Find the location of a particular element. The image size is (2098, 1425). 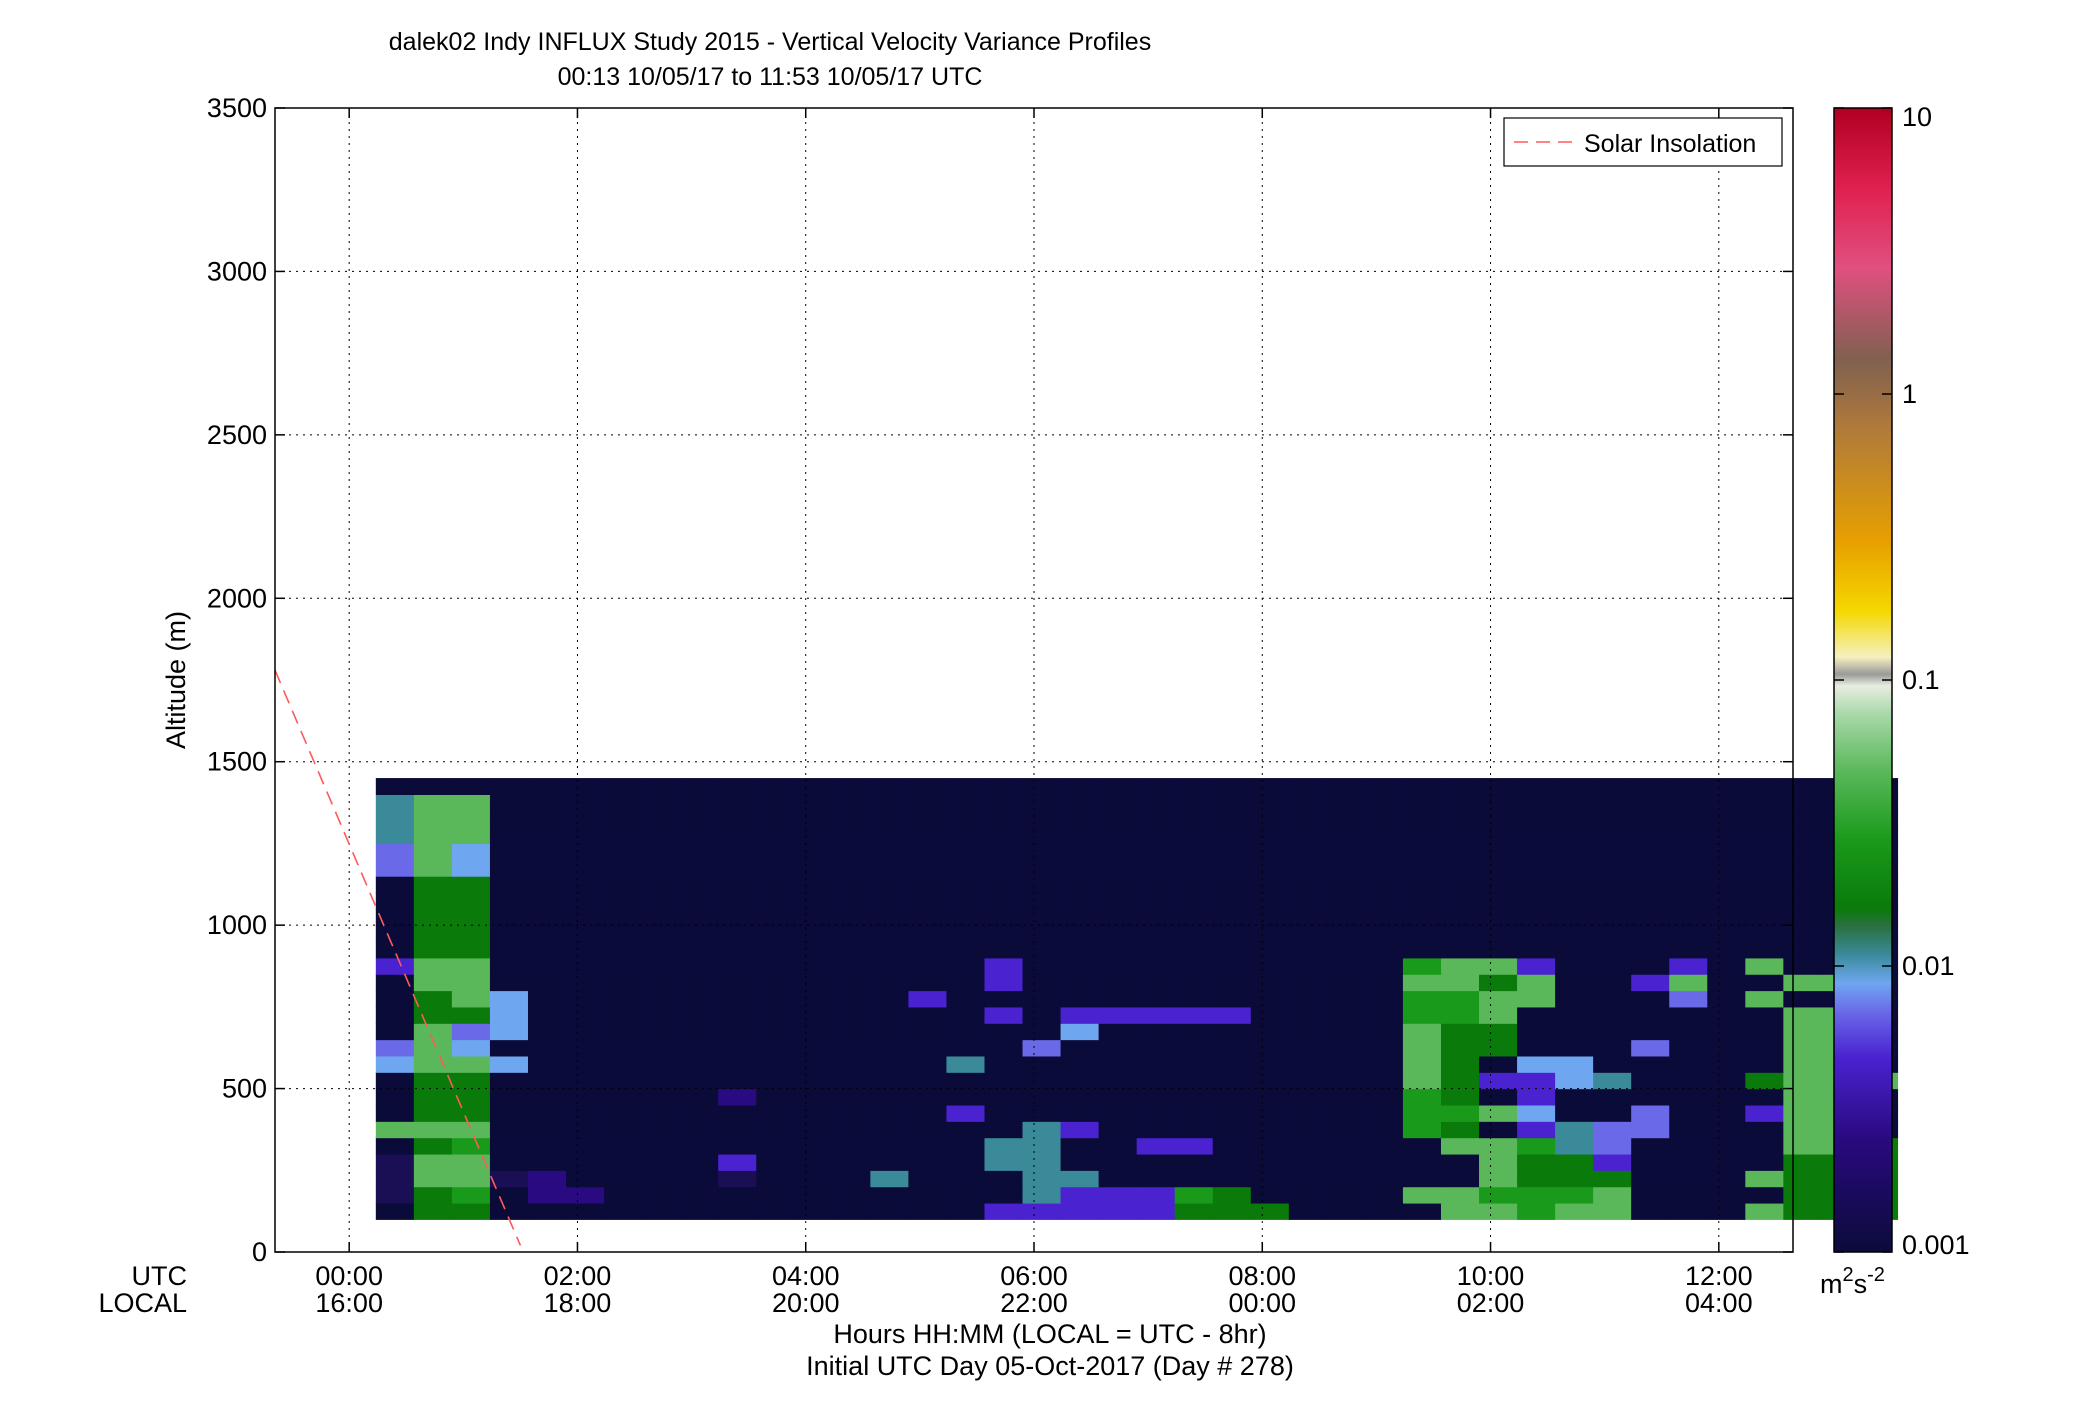

y-tick-label: 3500 is located at coordinates (237, 108).